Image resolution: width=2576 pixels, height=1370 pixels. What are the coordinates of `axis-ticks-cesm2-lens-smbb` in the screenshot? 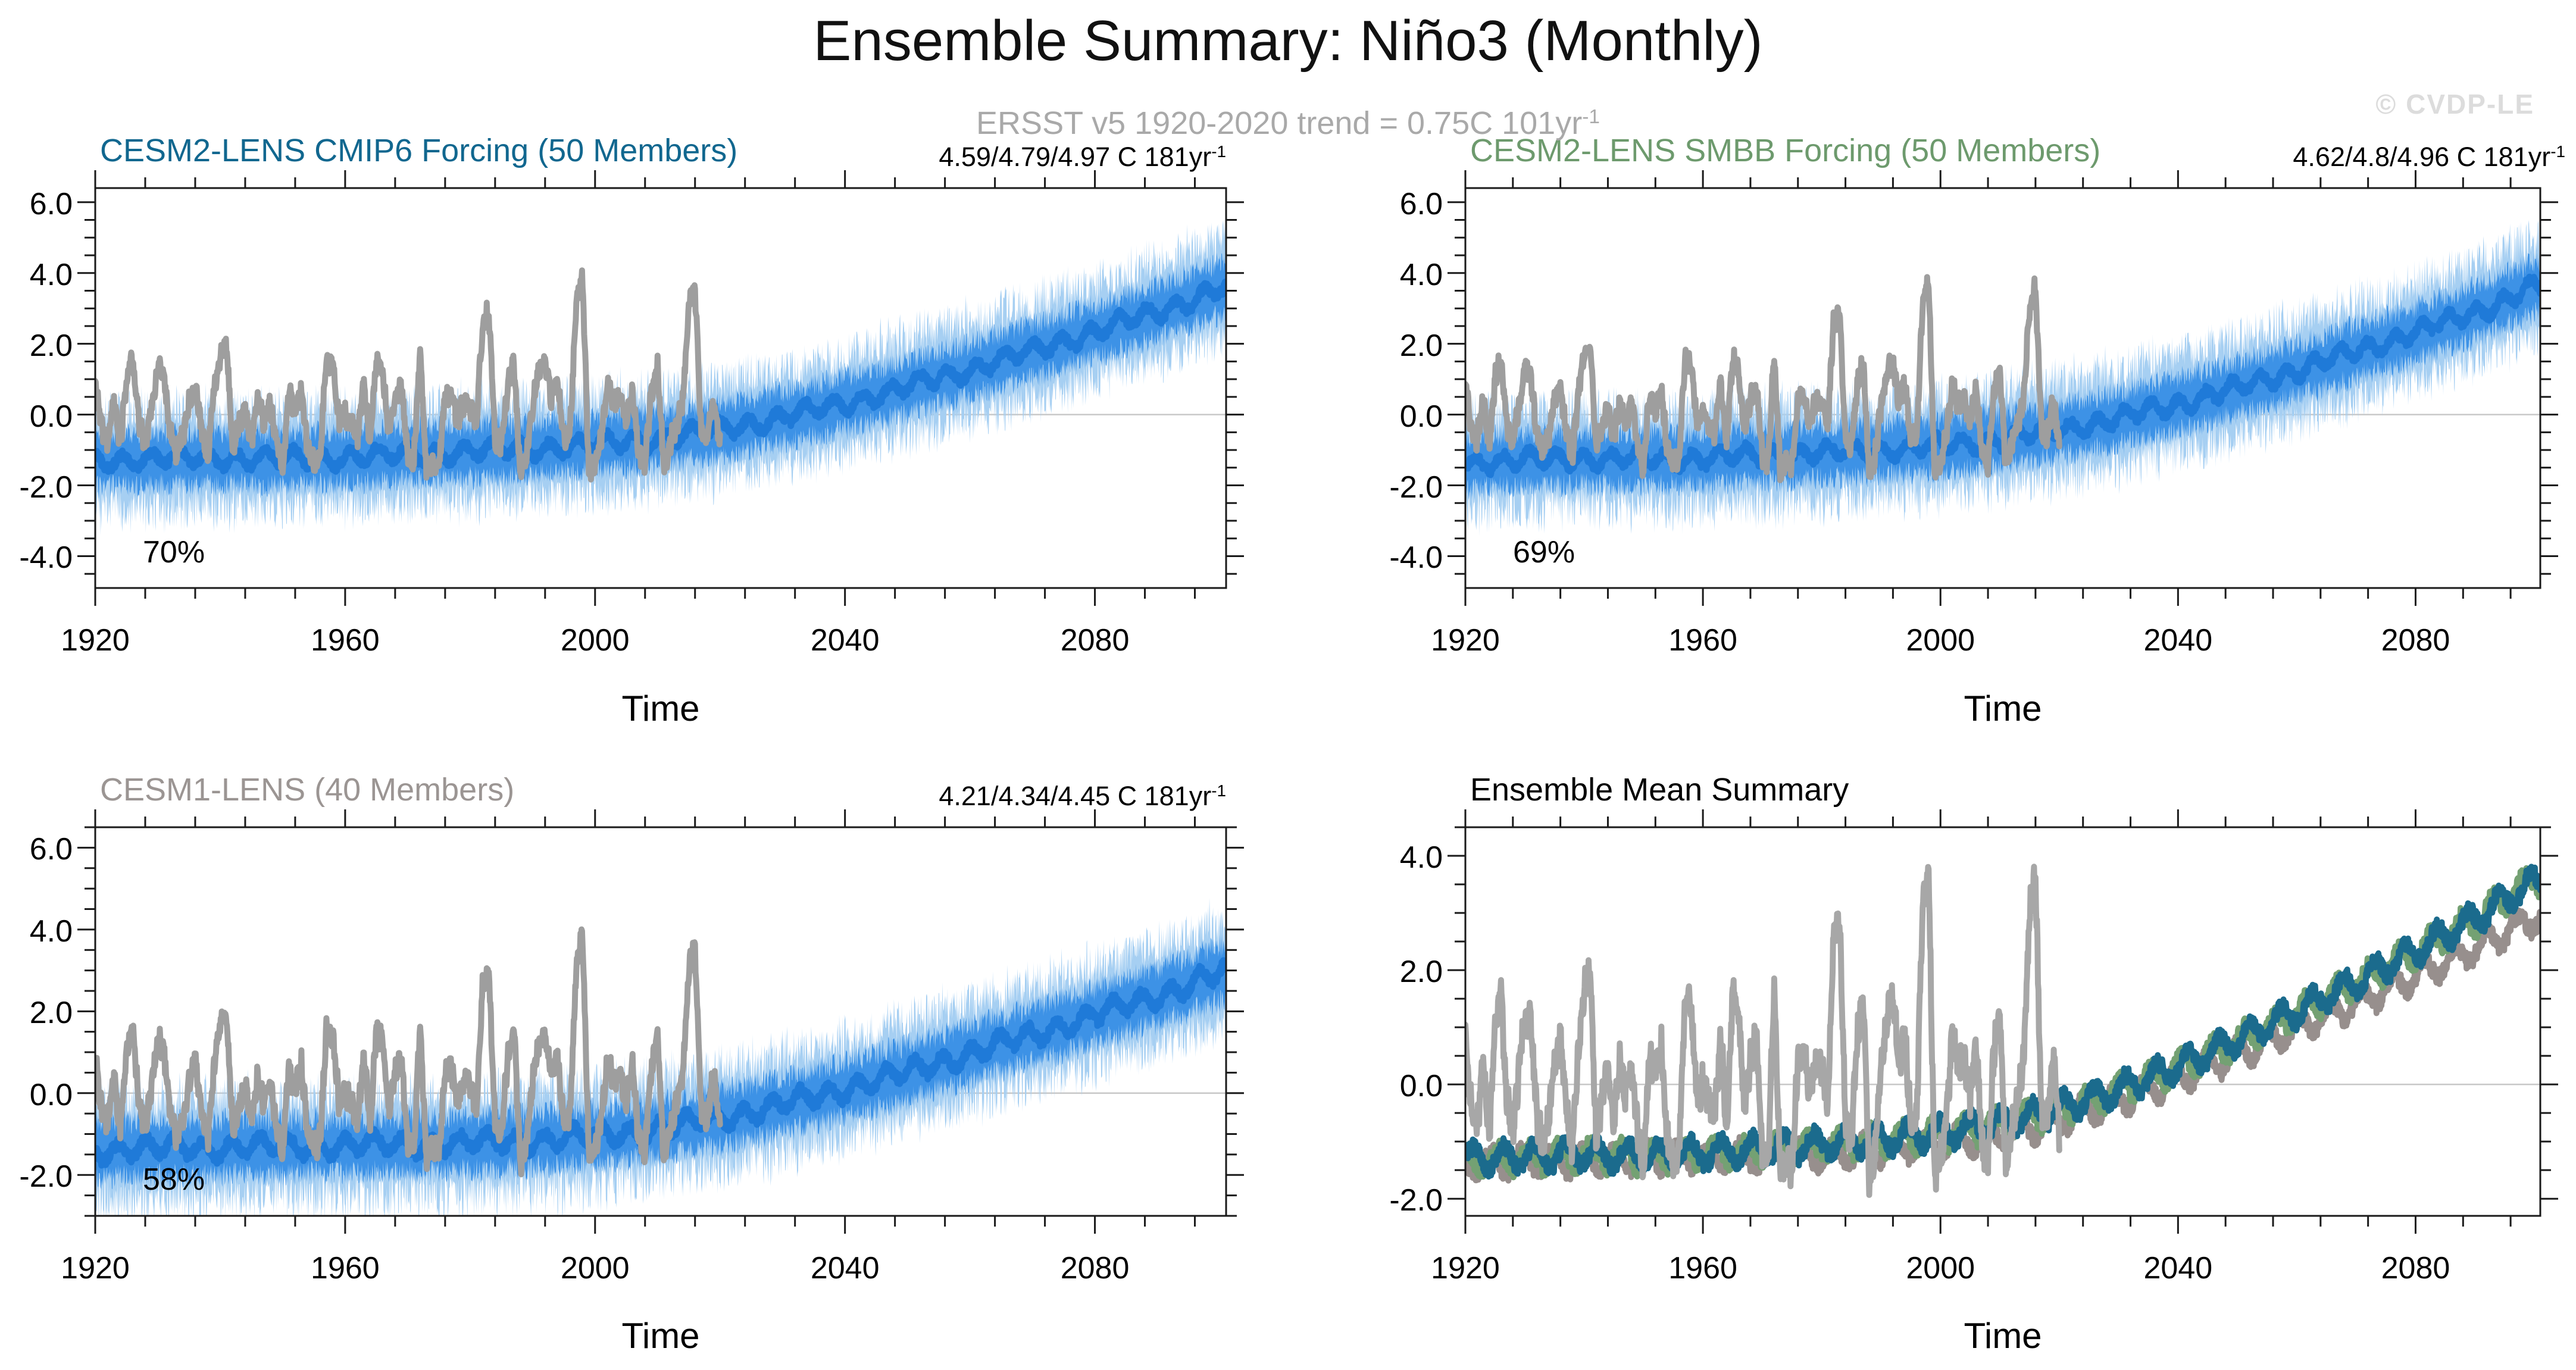 It's located at (2003, 388).